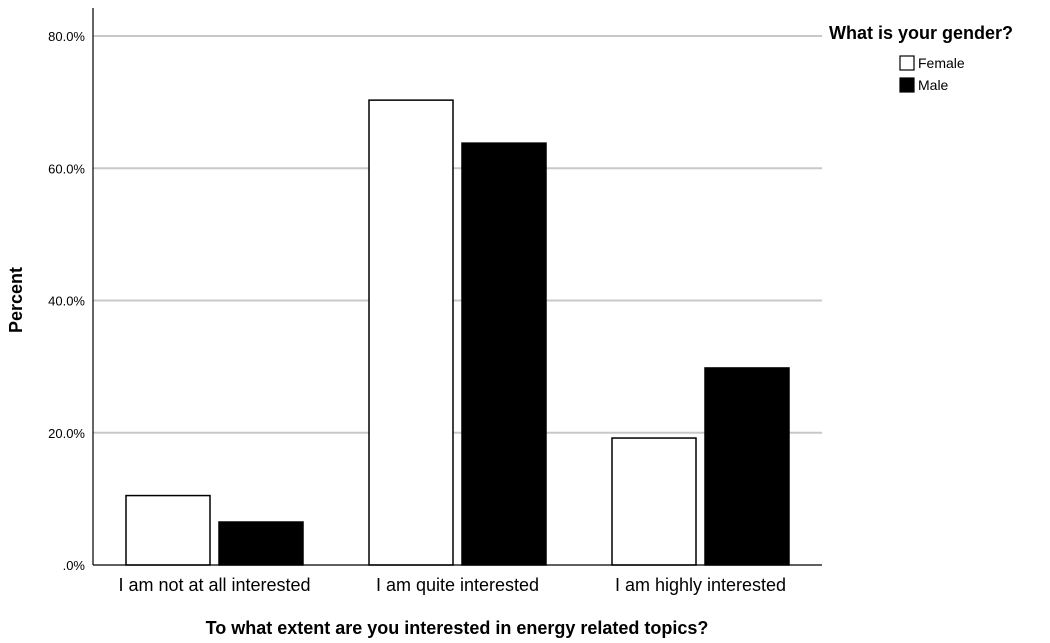 The image size is (1050, 643). I want to click on x-category-label: I am quite interested, so click(457, 585).